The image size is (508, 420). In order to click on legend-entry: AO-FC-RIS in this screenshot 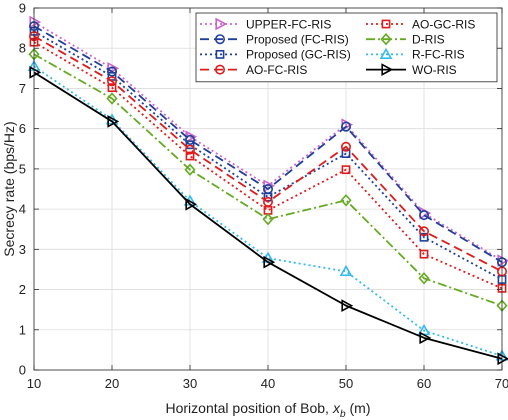, I will do `click(253, 70)`.